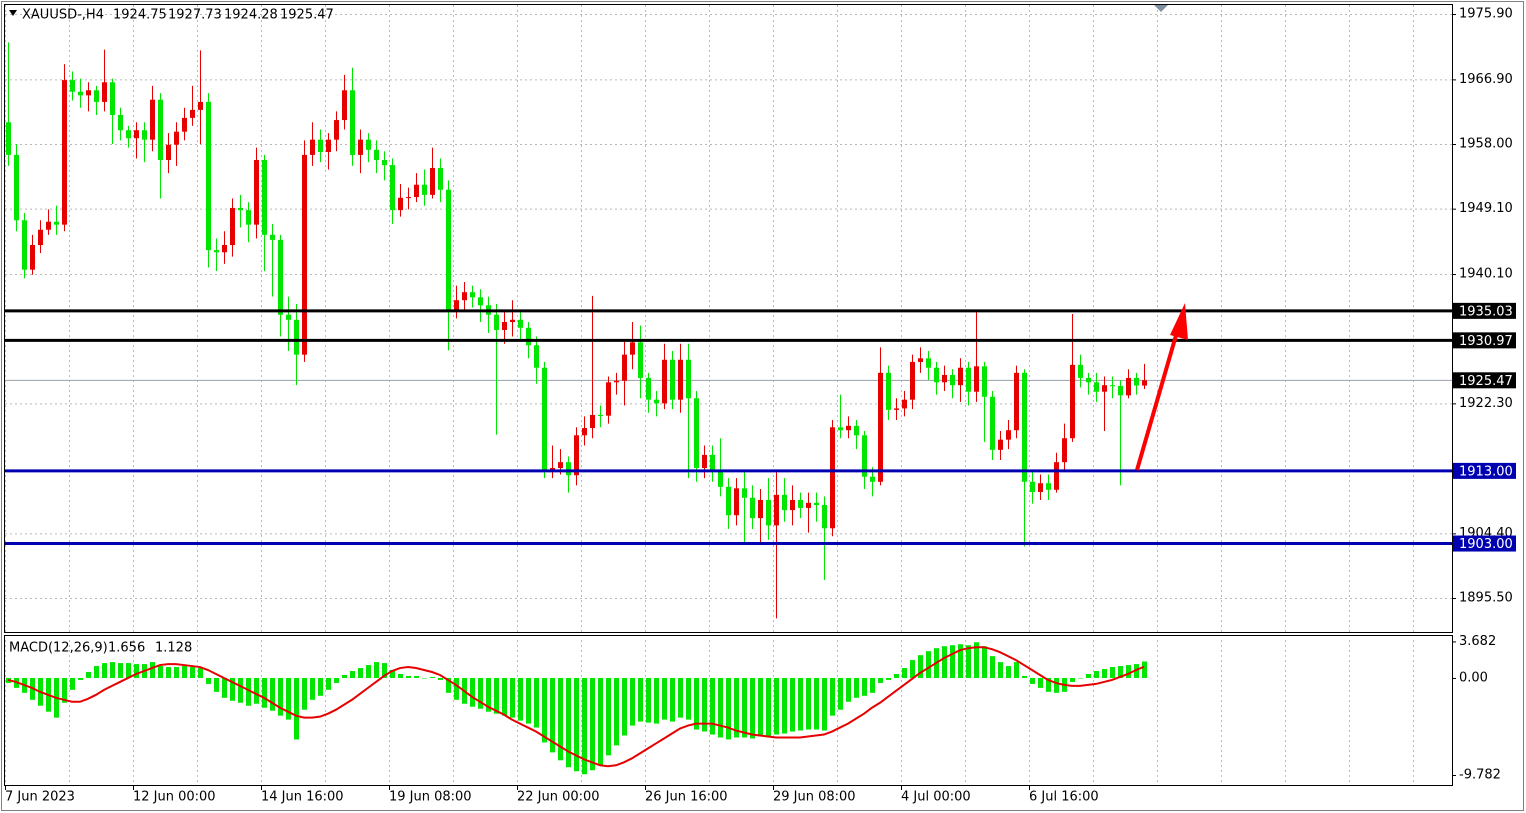  I want to click on level-label: 1930.97, so click(1486, 341).